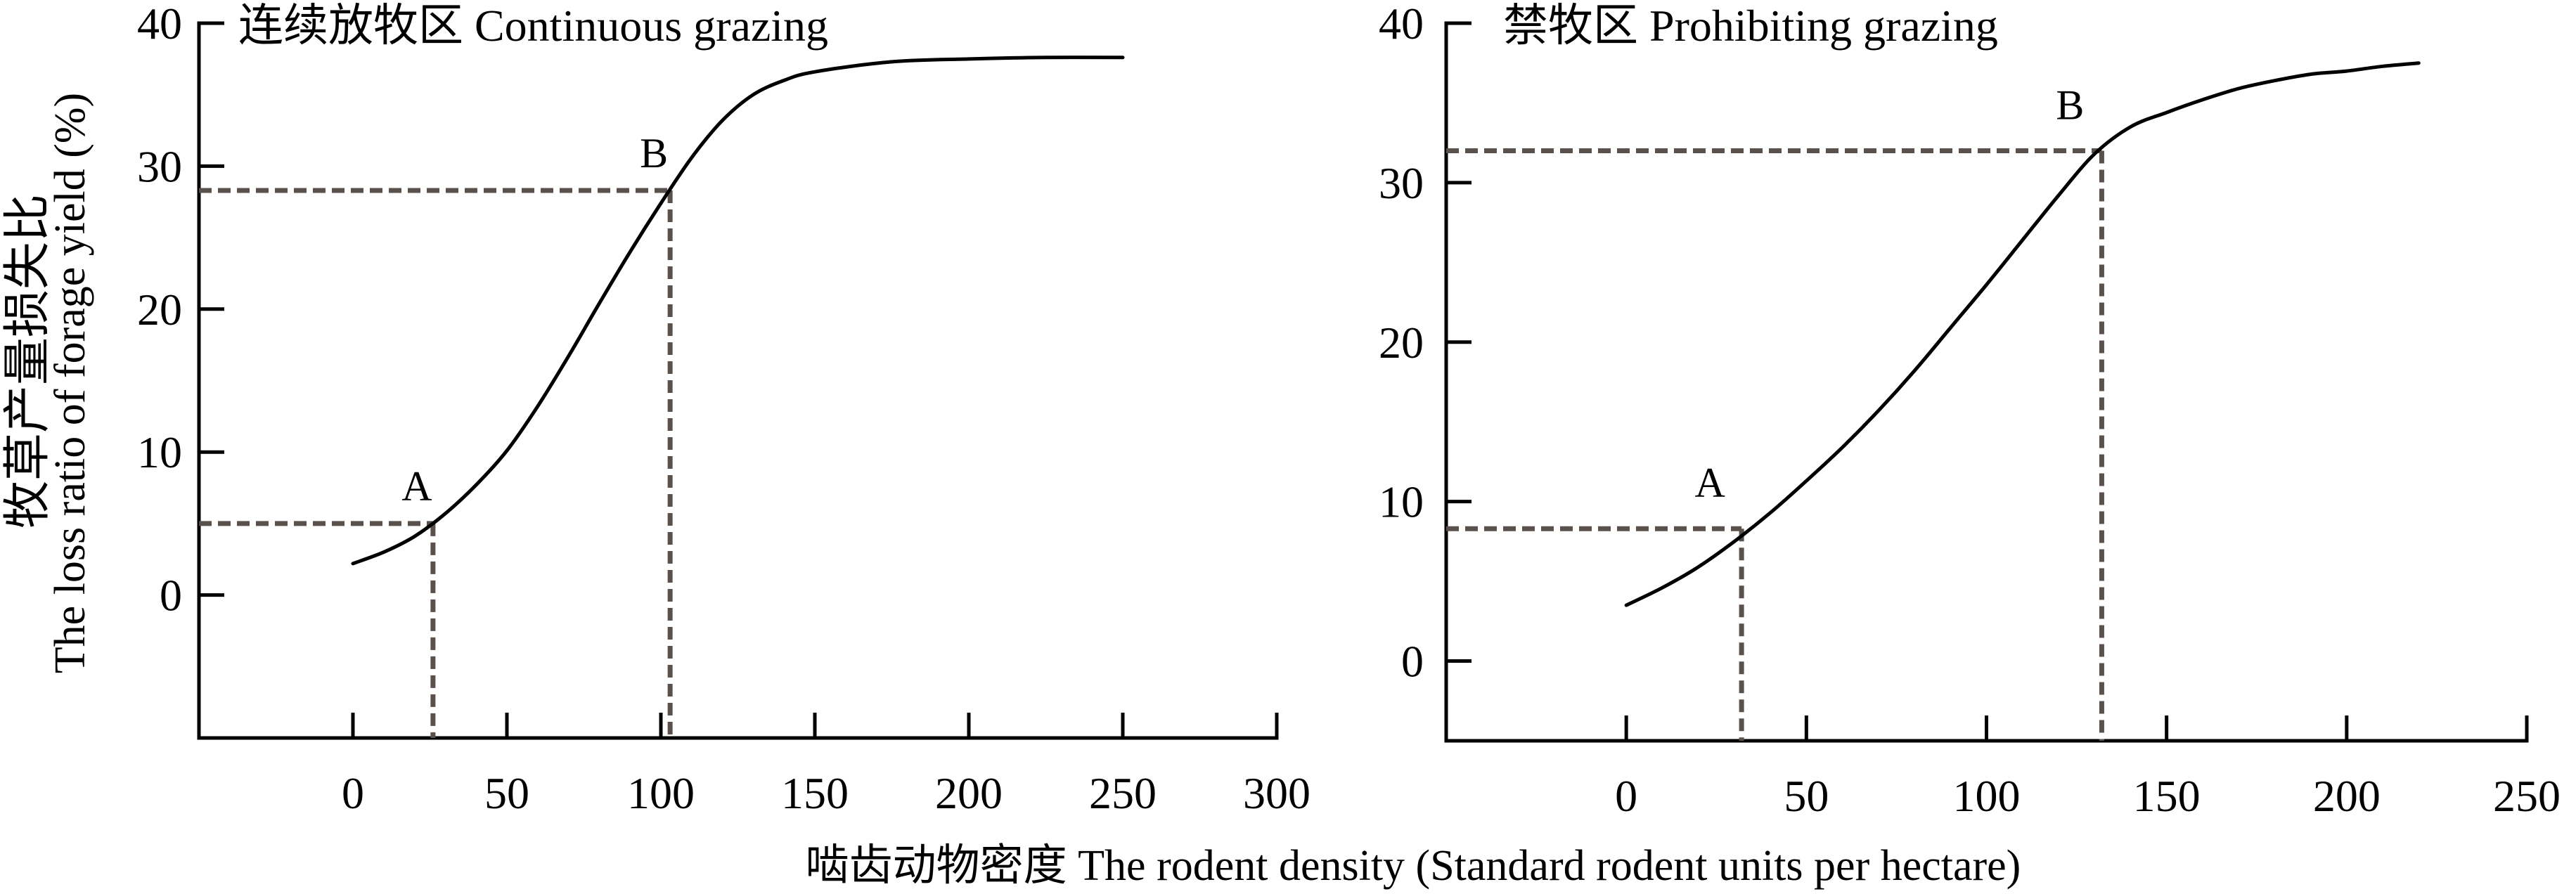 Image resolution: width=2576 pixels, height=894 pixels. I want to click on x-tick-label: 300, so click(1276, 793).